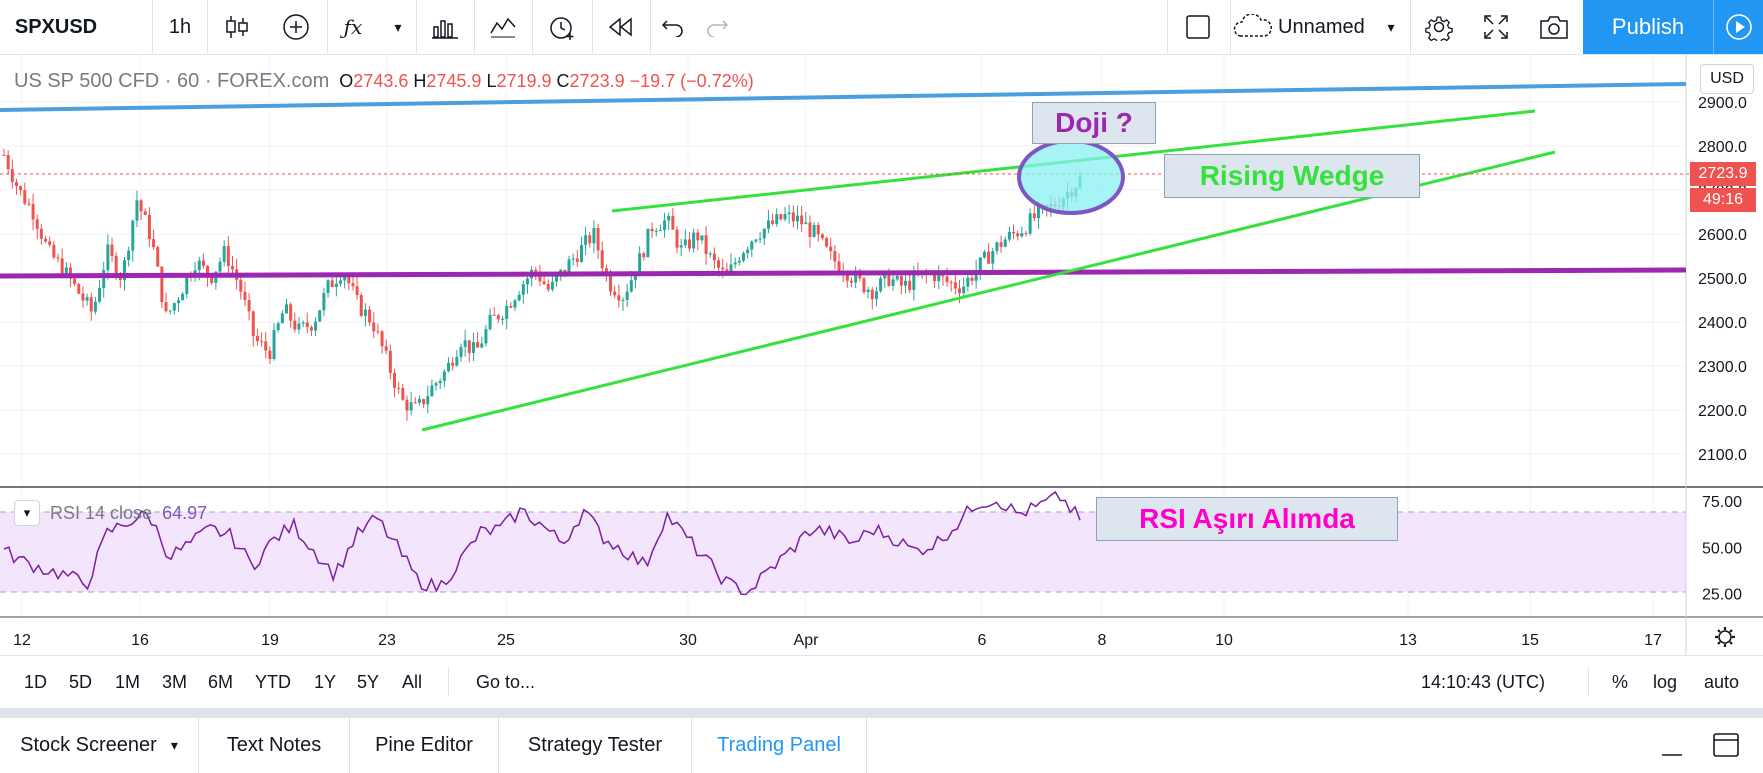  I want to click on publish-button: Publish, so click(1648, 27).